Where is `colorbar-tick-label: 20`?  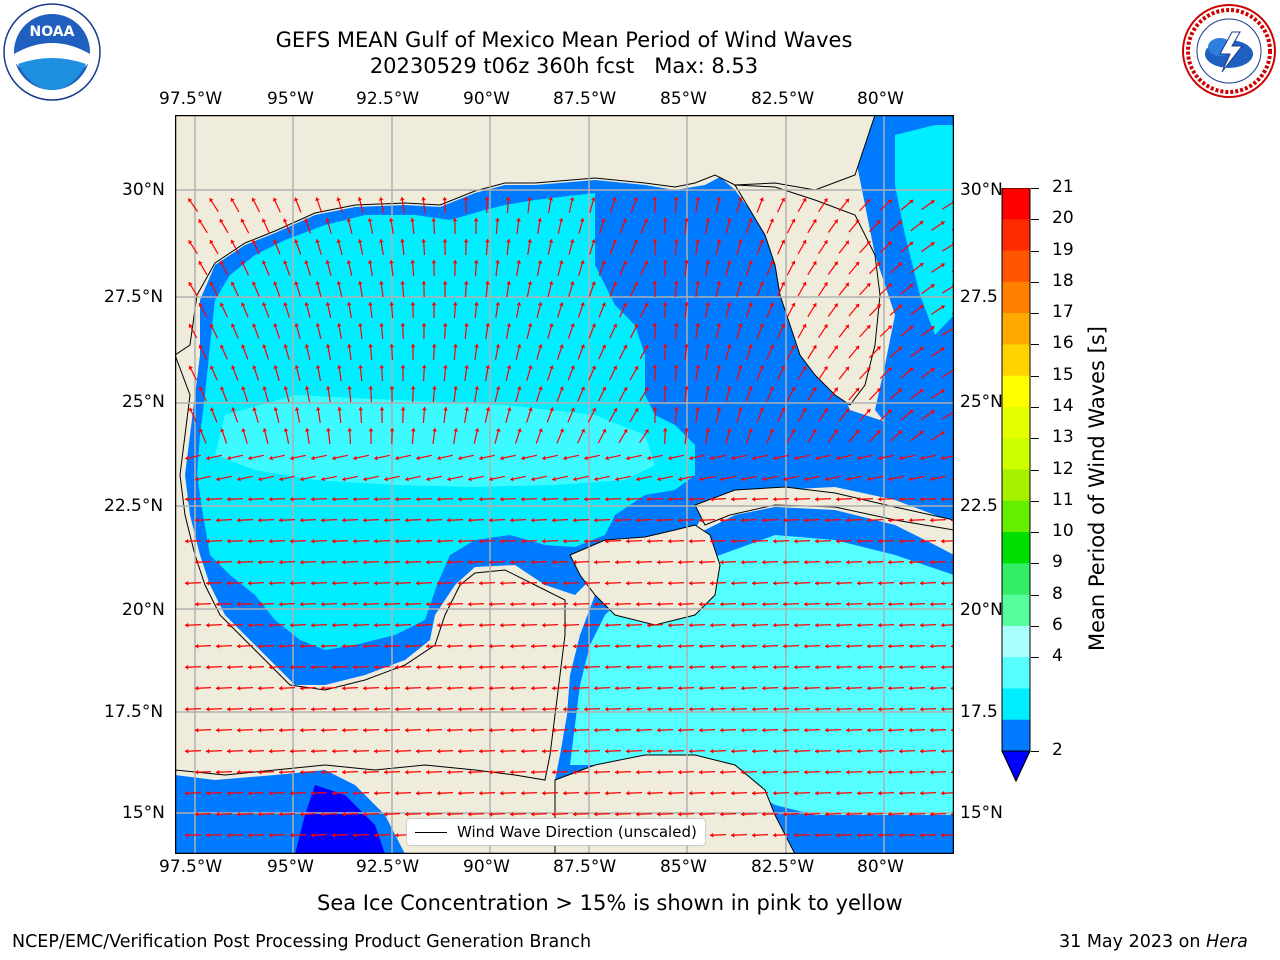 colorbar-tick-label: 20 is located at coordinates (1063, 218).